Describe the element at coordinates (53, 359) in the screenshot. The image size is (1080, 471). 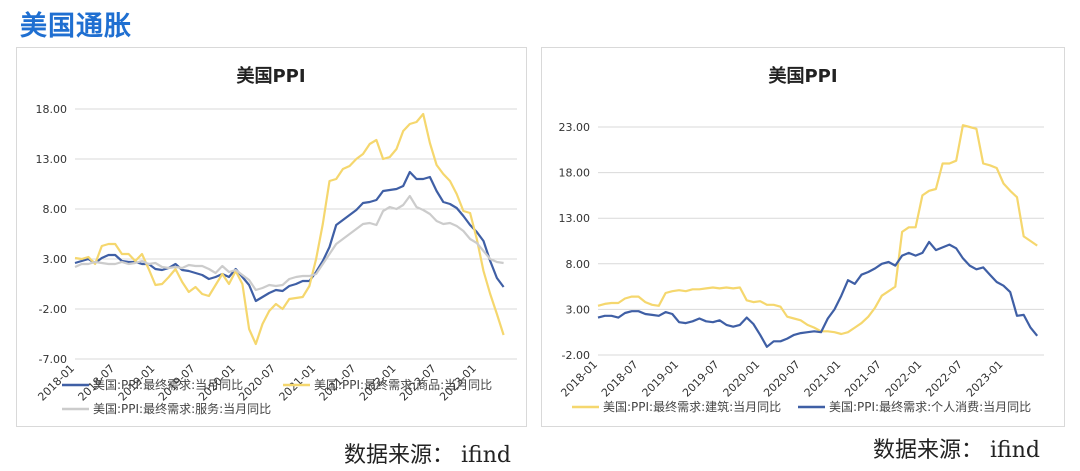
I see `y-tick-label: -7.00` at that location.